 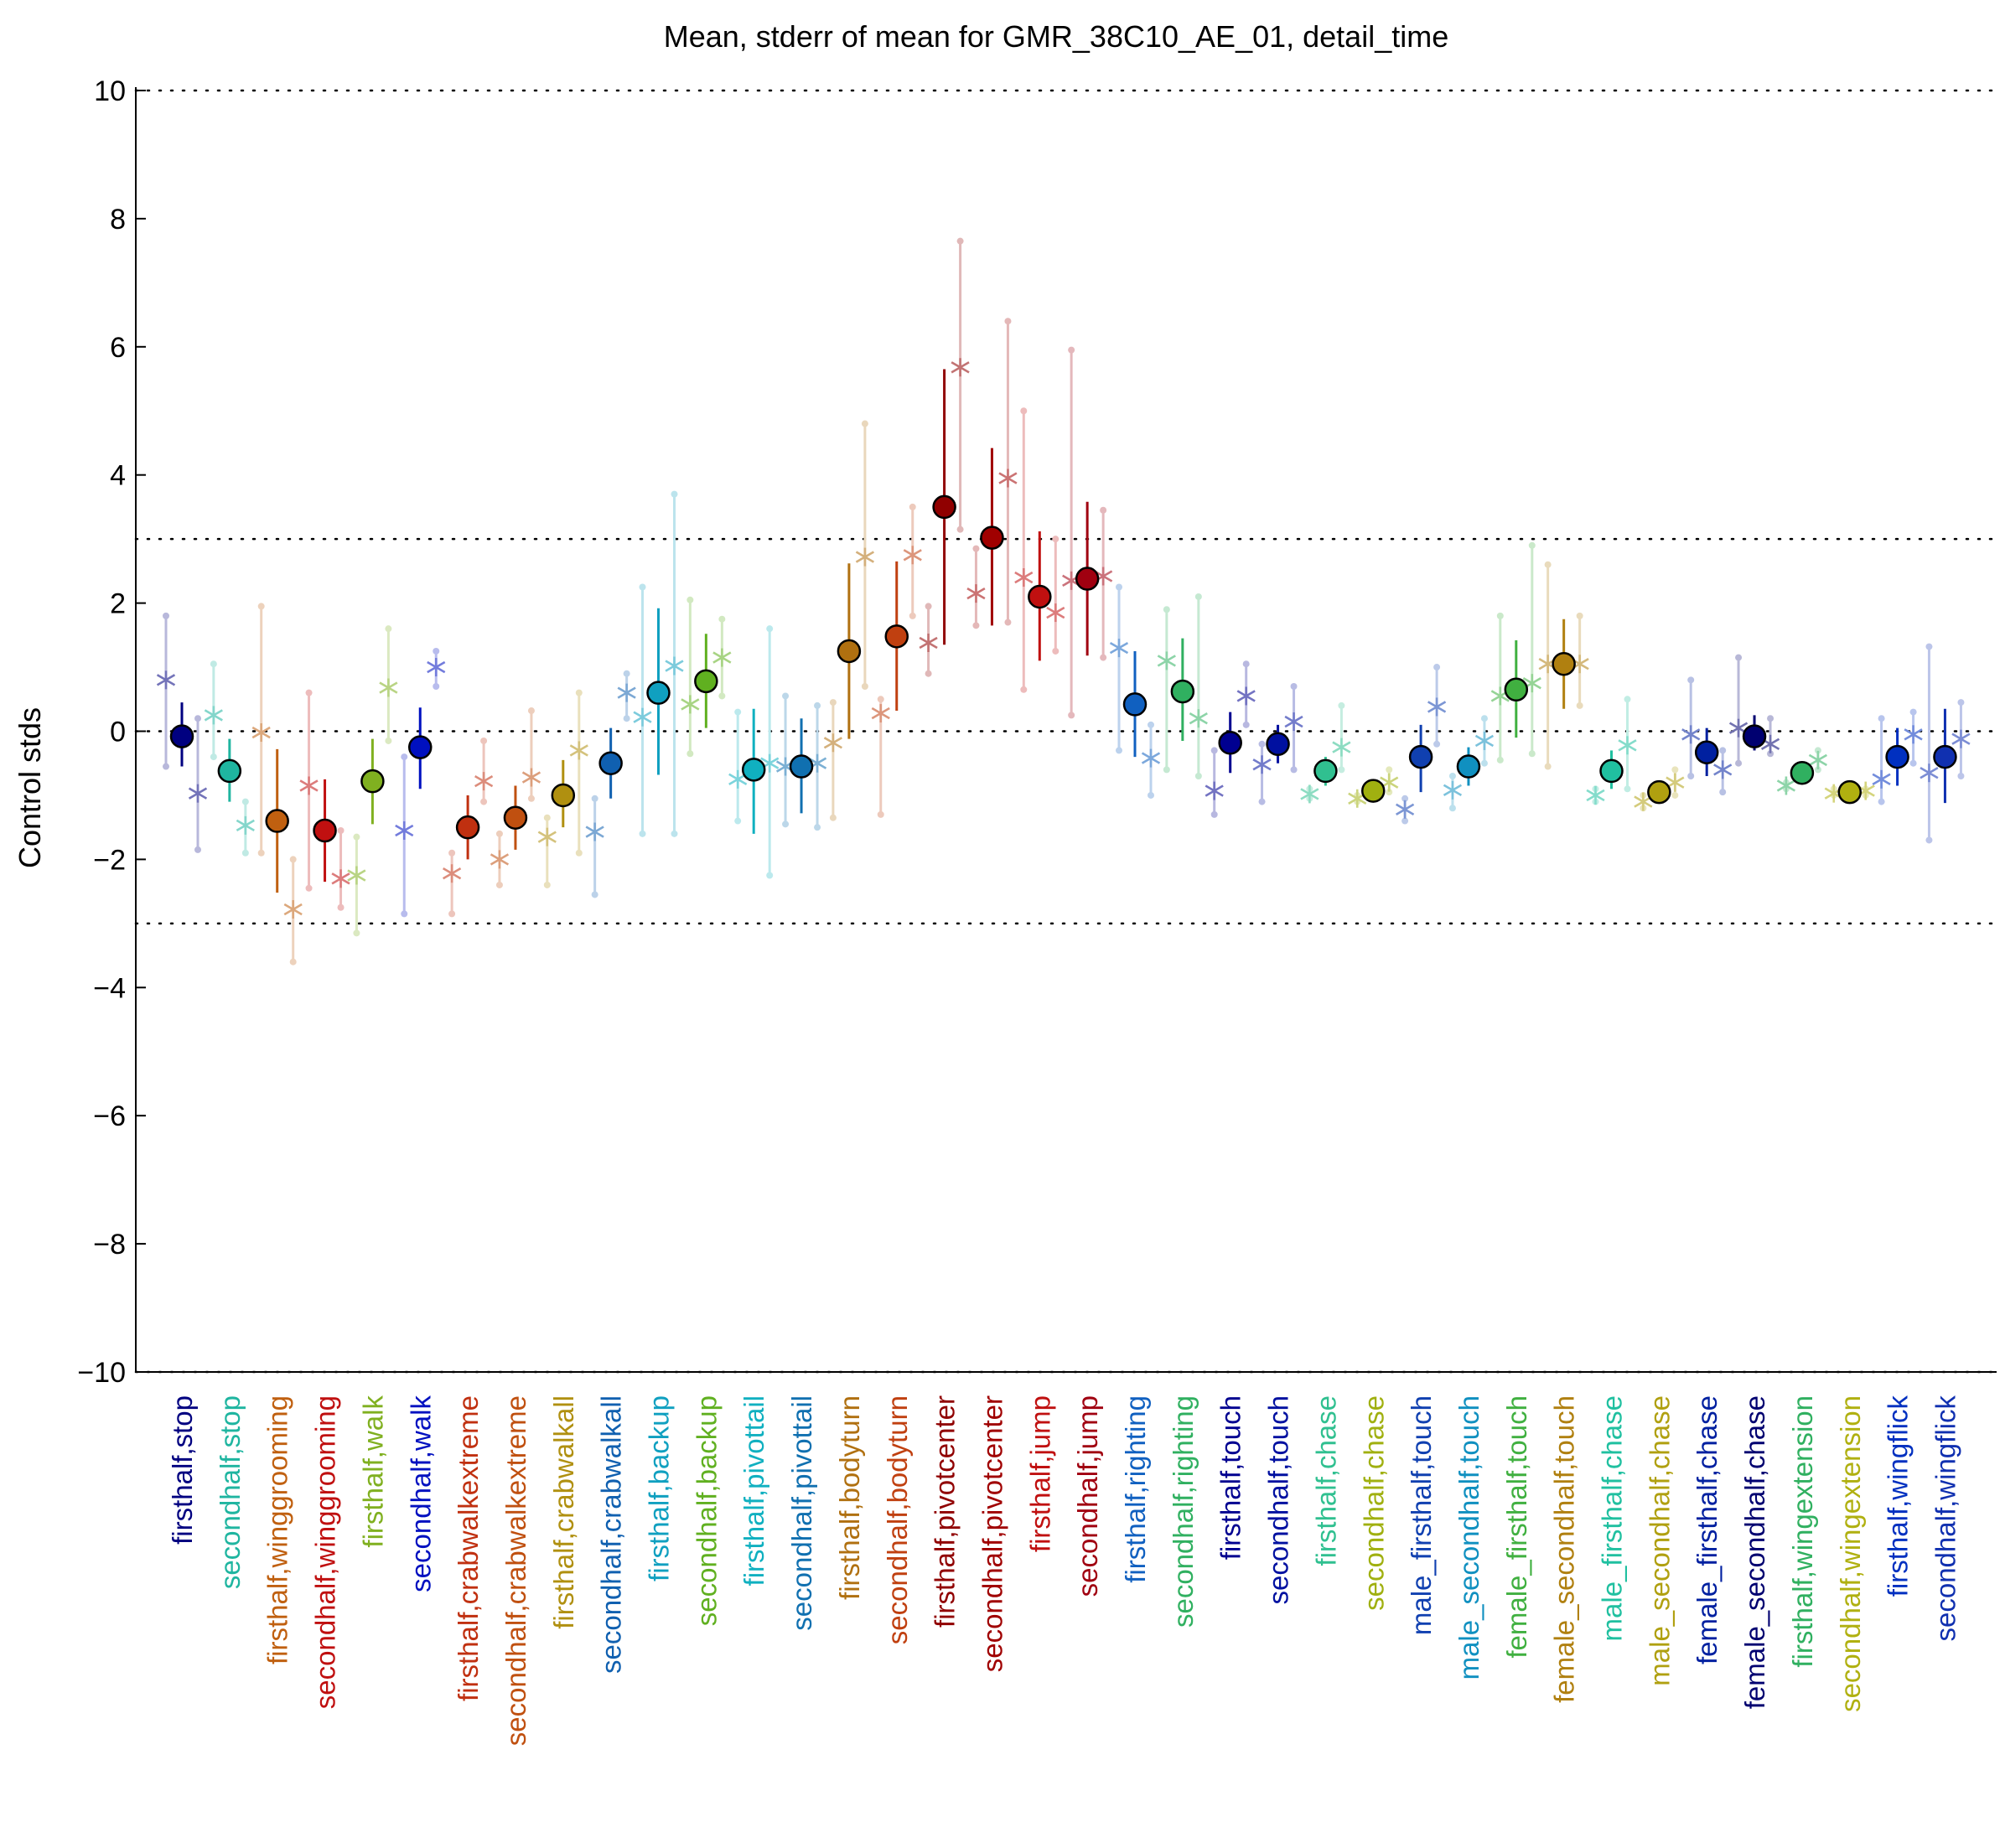 I want to click on x-tick-label: secondhalf,touch, so click(x=1278, y=1500).